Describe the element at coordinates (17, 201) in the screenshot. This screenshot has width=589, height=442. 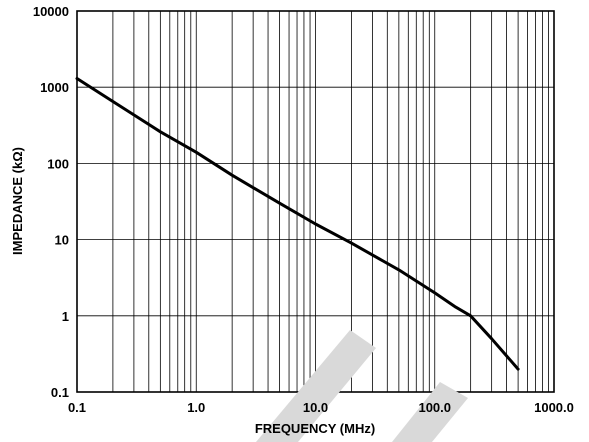
I see `y-axis-label: IMPEDANCE (kΩ)` at that location.